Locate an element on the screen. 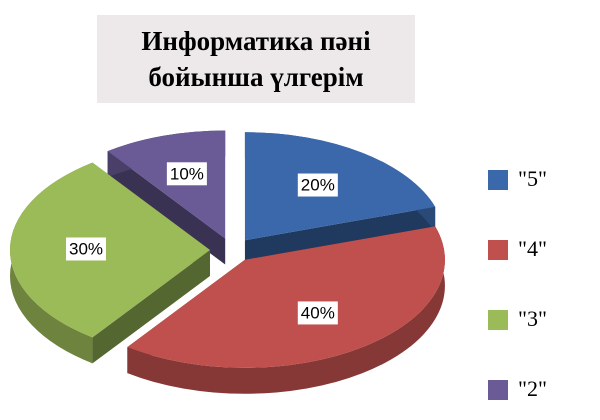 This screenshot has width=600, height=420. value-label: 30% is located at coordinates (86, 248).